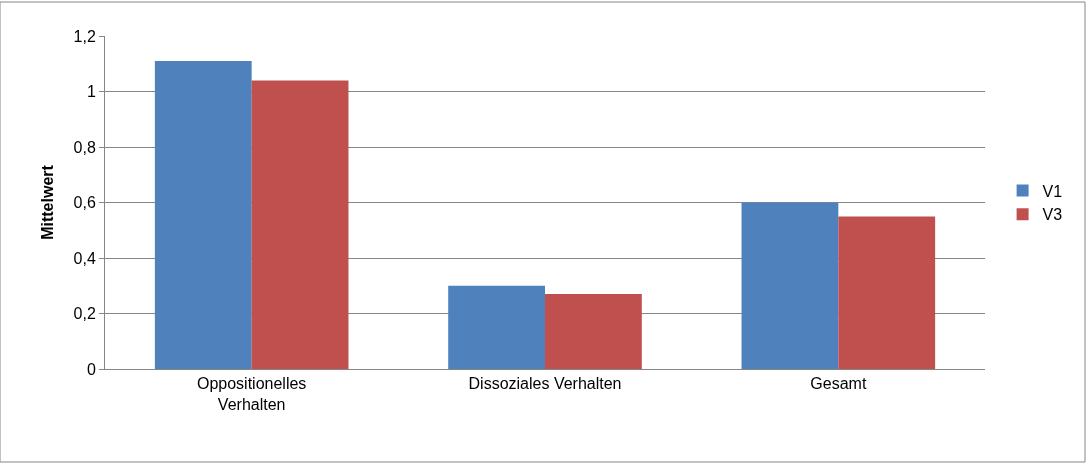 This screenshot has height=464, width=1088. What do you see at coordinates (545, 384) in the screenshot?
I see `x-tick-label: Dissoziales Verhalten` at bounding box center [545, 384].